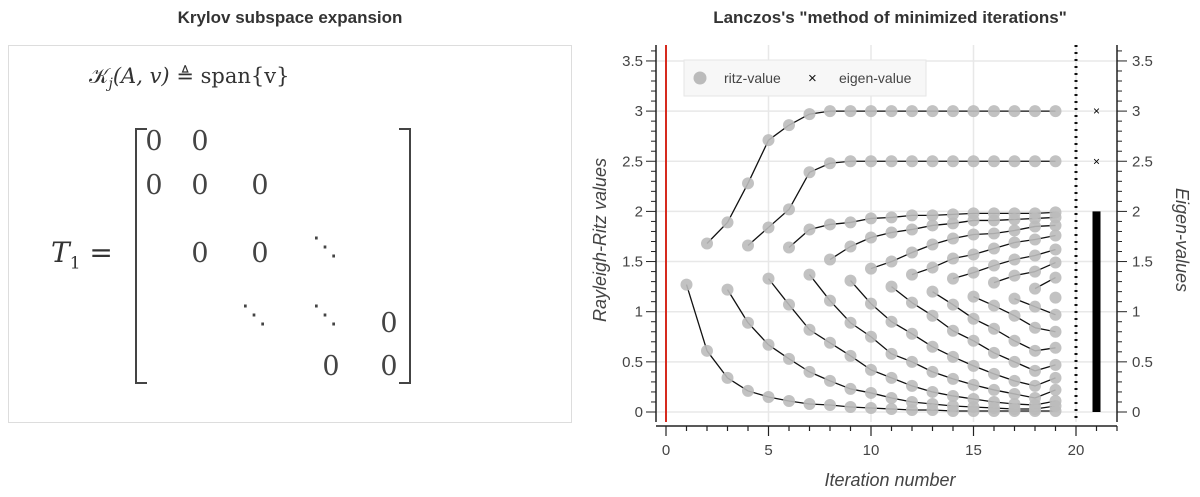  Describe the element at coordinates (99, 76) in the screenshot. I see `krylov-symbol: 𝒦` at that location.